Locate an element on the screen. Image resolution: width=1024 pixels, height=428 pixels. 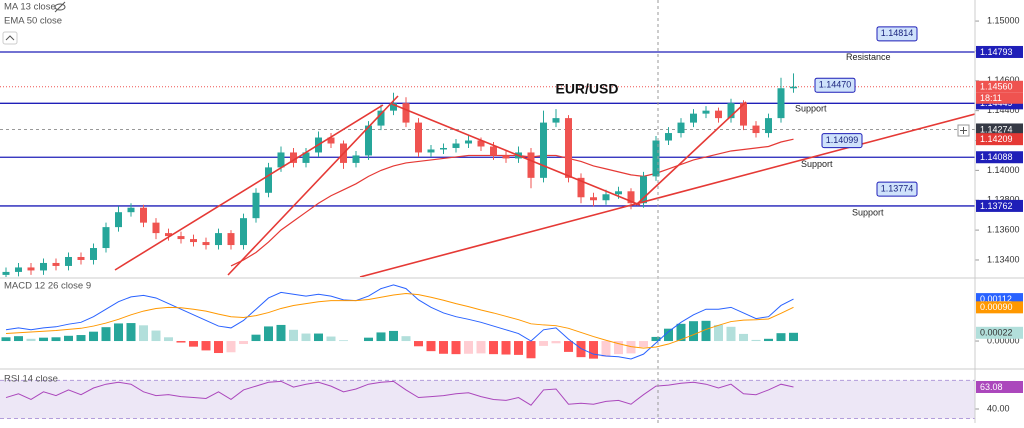
macd-line is located at coordinates (399, 322).